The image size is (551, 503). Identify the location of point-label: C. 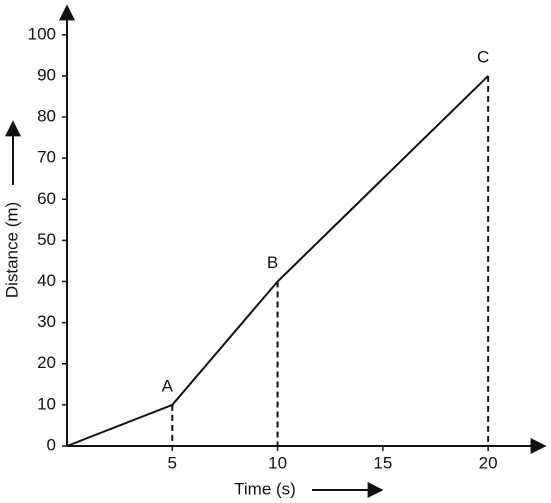
(483, 56).